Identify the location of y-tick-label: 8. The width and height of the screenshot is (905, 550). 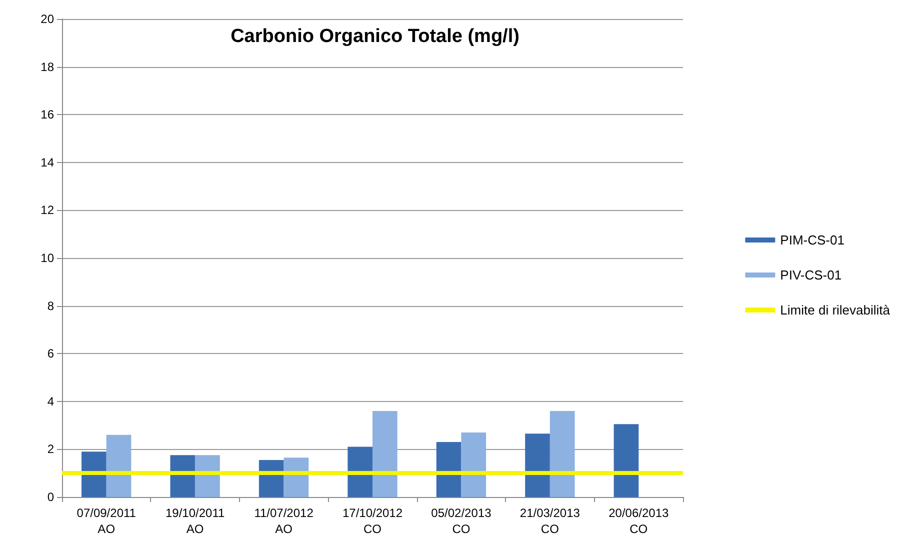
(50, 305).